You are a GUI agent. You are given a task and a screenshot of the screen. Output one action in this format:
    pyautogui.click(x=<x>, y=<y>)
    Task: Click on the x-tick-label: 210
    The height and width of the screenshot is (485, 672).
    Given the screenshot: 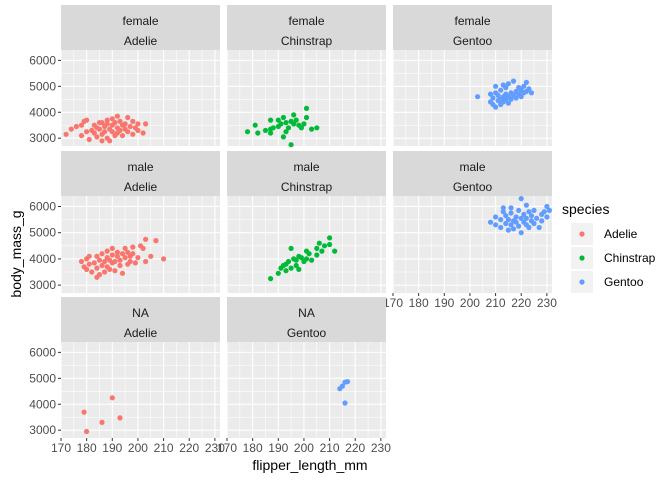 What is the action you would take?
    pyautogui.click(x=330, y=448)
    